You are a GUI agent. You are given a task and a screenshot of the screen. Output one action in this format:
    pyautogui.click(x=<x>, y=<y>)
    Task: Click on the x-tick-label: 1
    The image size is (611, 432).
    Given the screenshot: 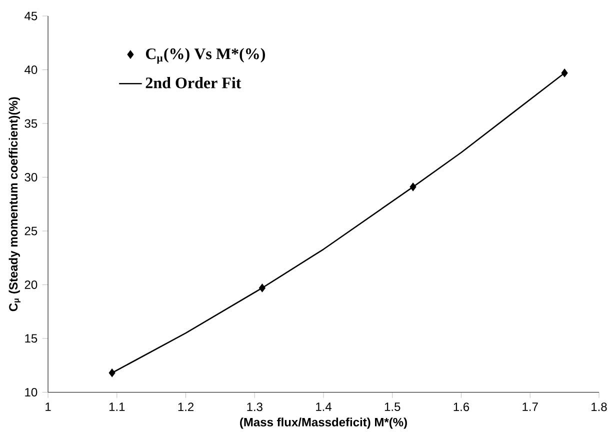 What is the action you would take?
    pyautogui.click(x=48, y=406)
    